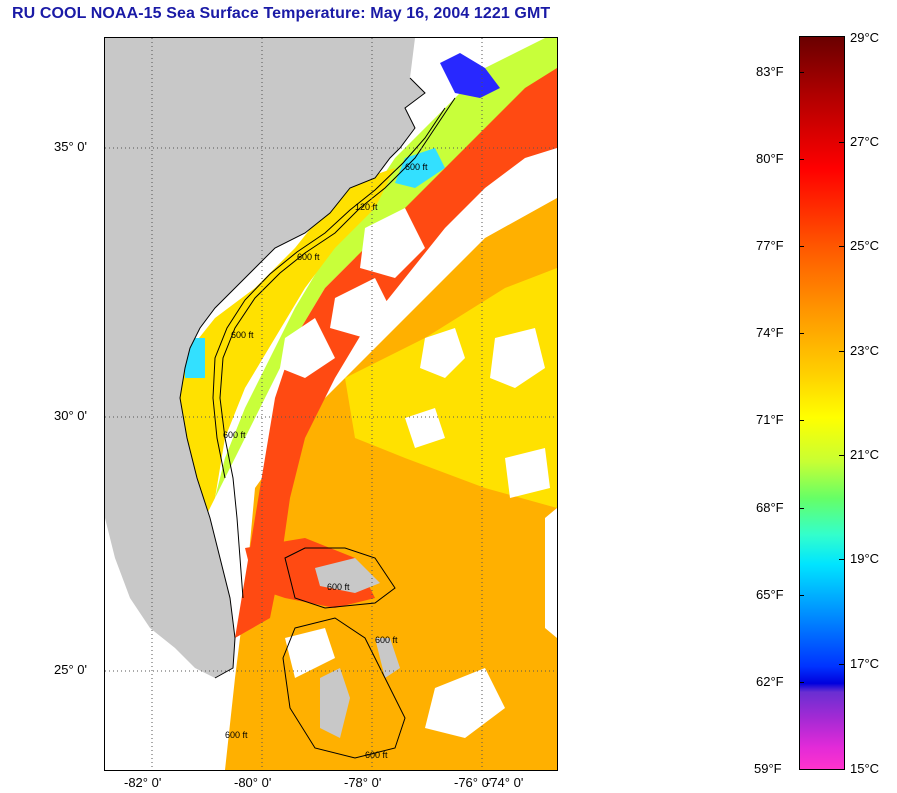 Image resolution: width=897 pixels, height=793 pixels. I want to click on celsius-label: 23°C, so click(865, 350).